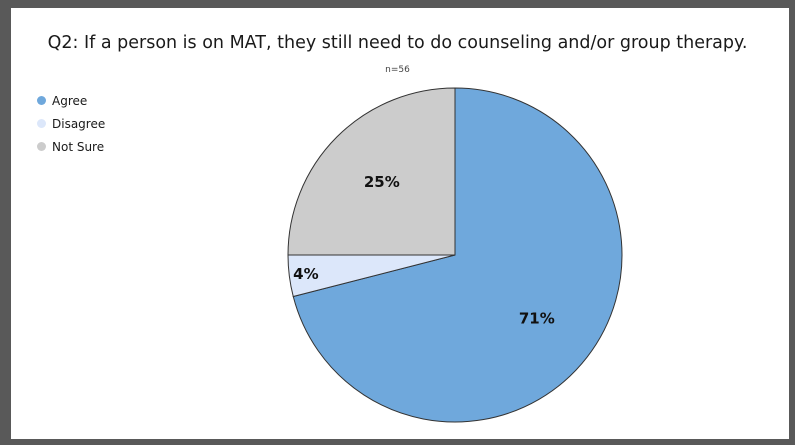  I want to click on legend-label-disagree: Disagree, so click(79, 123).